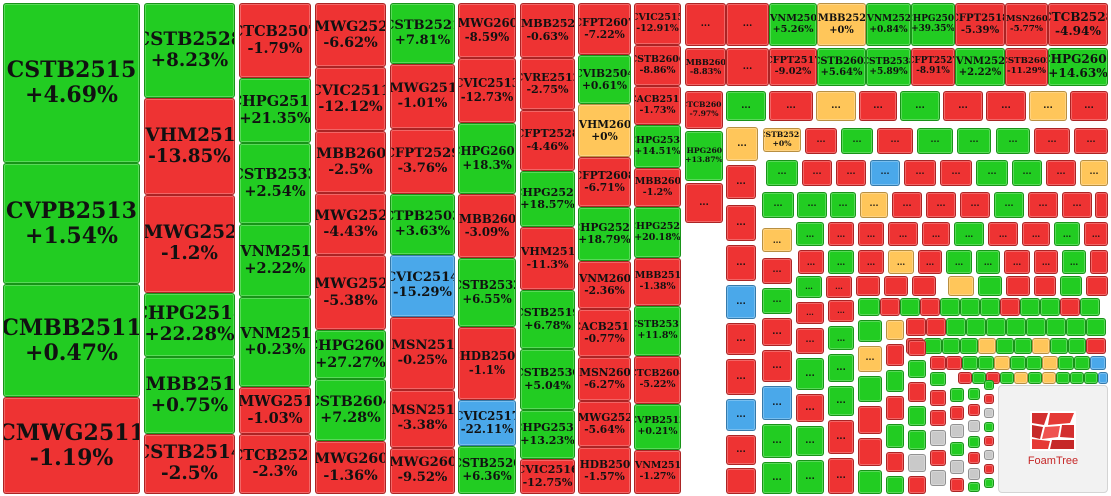 The width and height of the screenshot is (1111, 496). Describe the element at coordinates (189, 395) in the screenshot. I see `treemap-cell-cmbb2518: CMBB2518+0.75%` at that location.